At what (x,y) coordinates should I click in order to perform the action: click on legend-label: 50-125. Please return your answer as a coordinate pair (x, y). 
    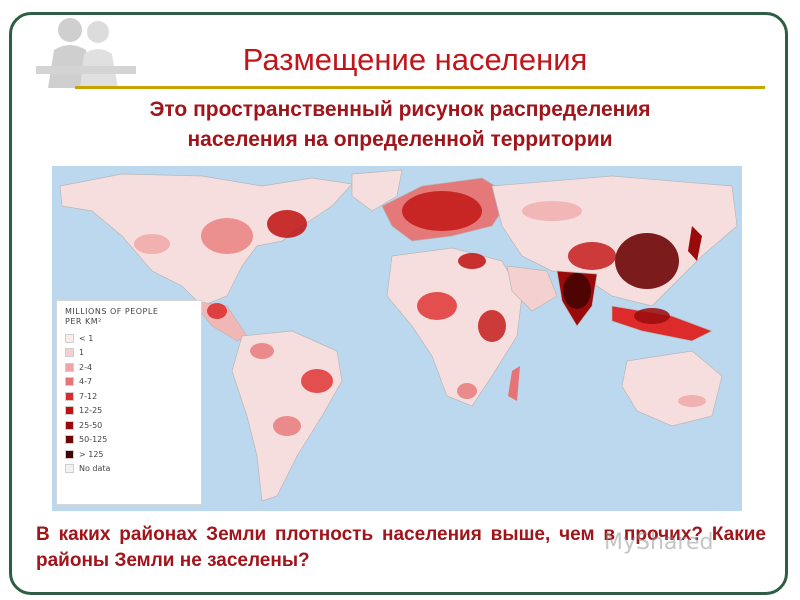
    Looking at the image, I should click on (93, 440).